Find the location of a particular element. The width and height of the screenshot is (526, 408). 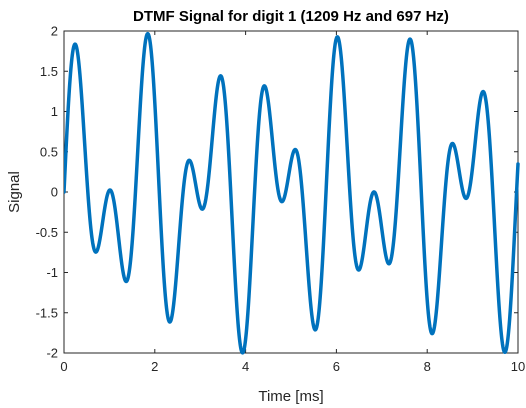

x-tick-label: 2 is located at coordinates (154, 366).